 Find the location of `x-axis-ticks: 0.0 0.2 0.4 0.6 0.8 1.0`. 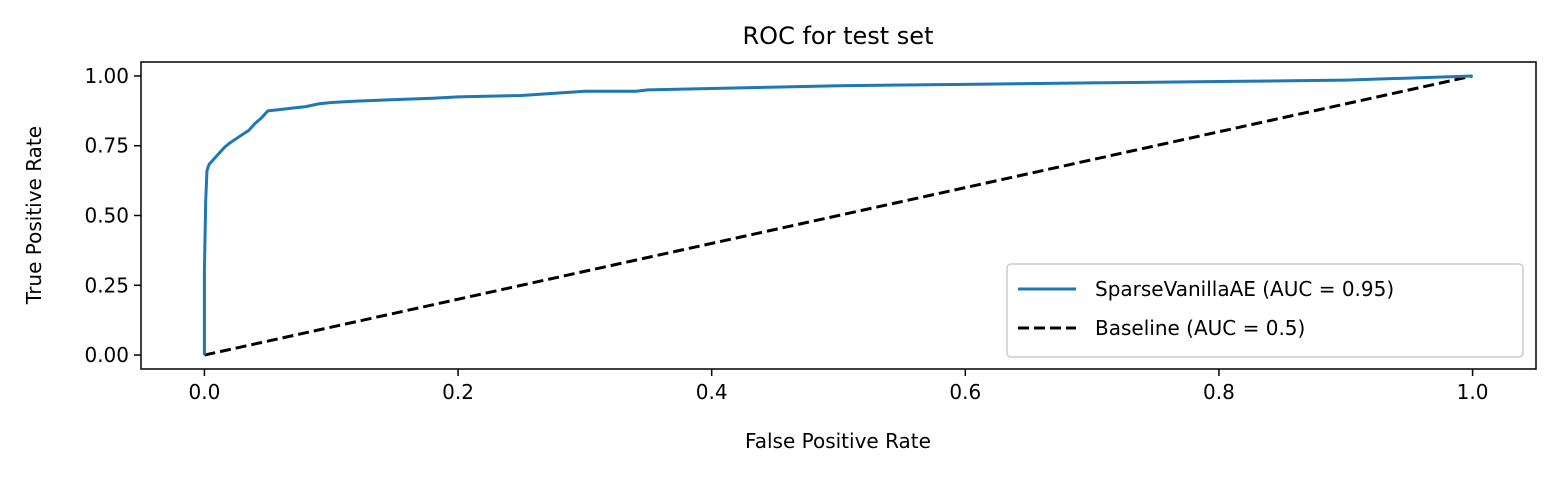

x-axis-ticks: 0.0 0.2 0.4 0.6 0.8 1.0 is located at coordinates (839, 386).